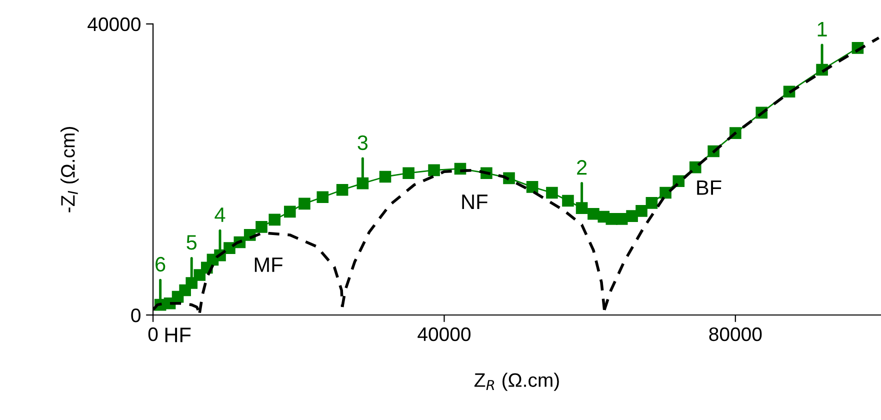 Image resolution: width=881 pixels, height=420 pixels. Describe the element at coordinates (178, 335) in the screenshot. I see `series-label: HF` at that location.